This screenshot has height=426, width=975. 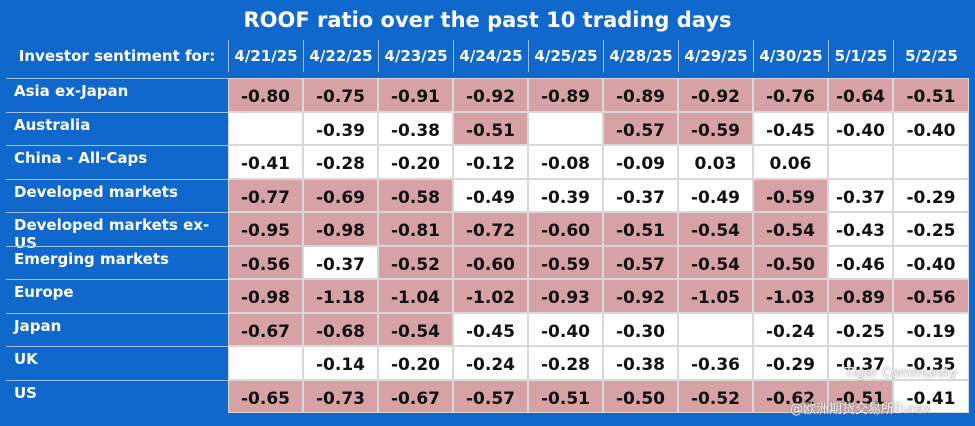 I want to click on table-cell: -0.14, so click(x=340, y=363).